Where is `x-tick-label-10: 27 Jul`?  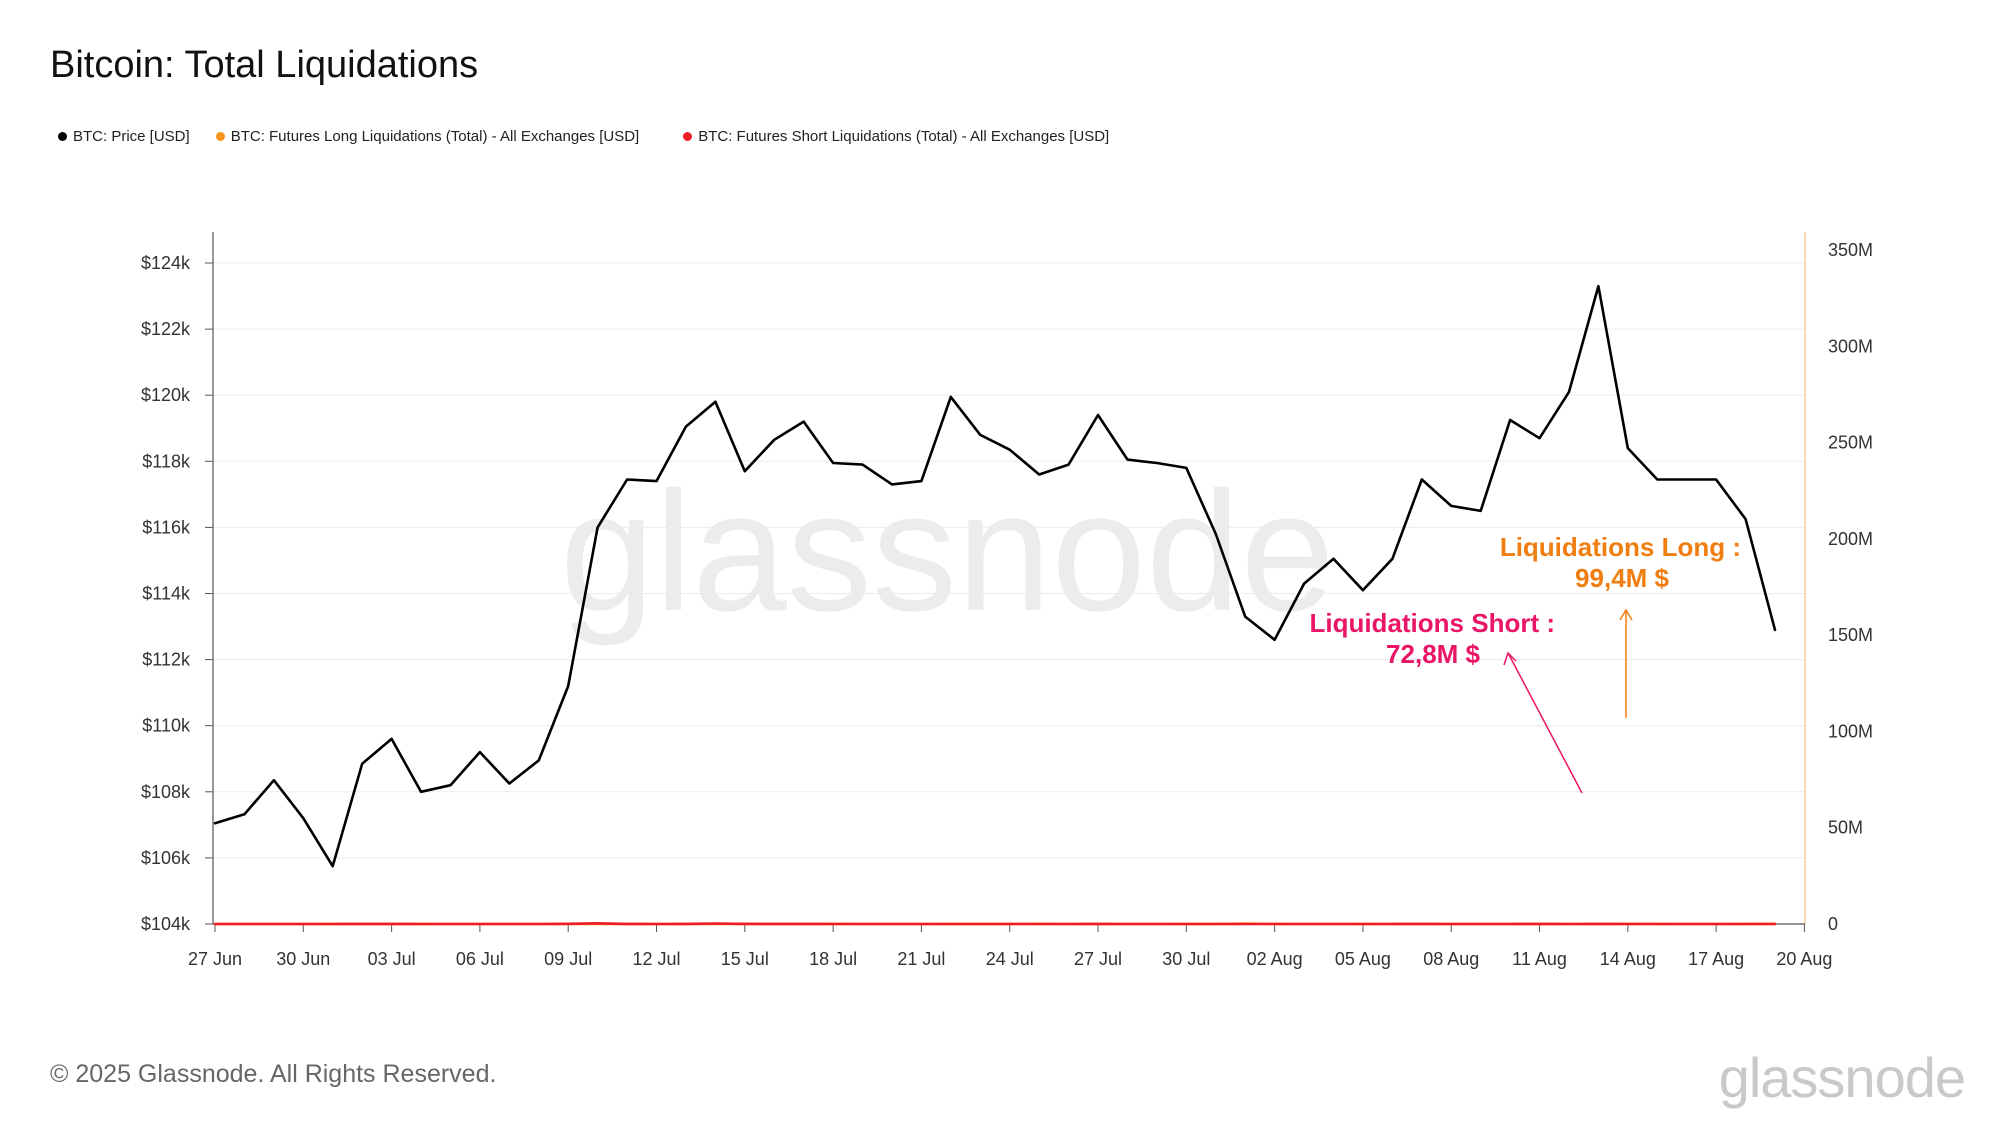
x-tick-label-10: 27 Jul is located at coordinates (1098, 959).